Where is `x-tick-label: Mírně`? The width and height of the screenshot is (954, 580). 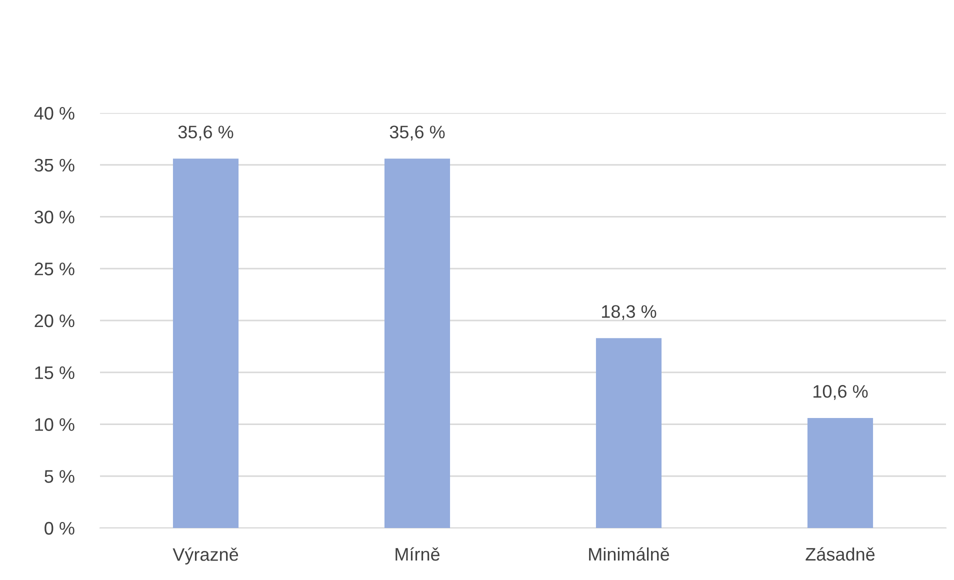
x-tick-label: Mírně is located at coordinates (418, 554).